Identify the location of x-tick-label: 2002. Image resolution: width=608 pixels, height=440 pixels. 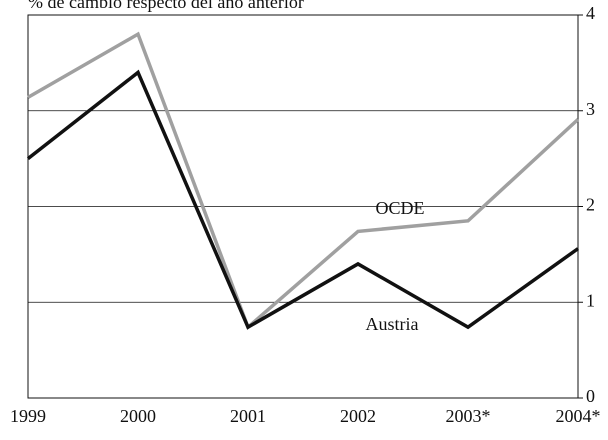
(358, 416).